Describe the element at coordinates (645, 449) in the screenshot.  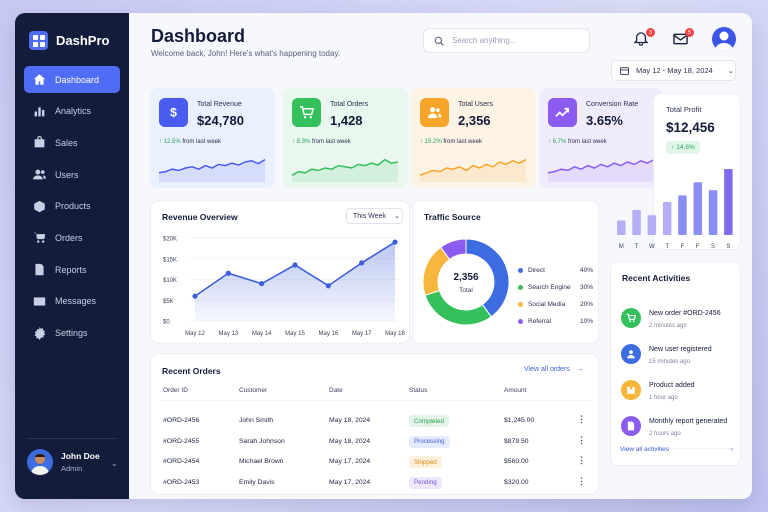
I see `view-all-activities-label: View all activities` at that location.